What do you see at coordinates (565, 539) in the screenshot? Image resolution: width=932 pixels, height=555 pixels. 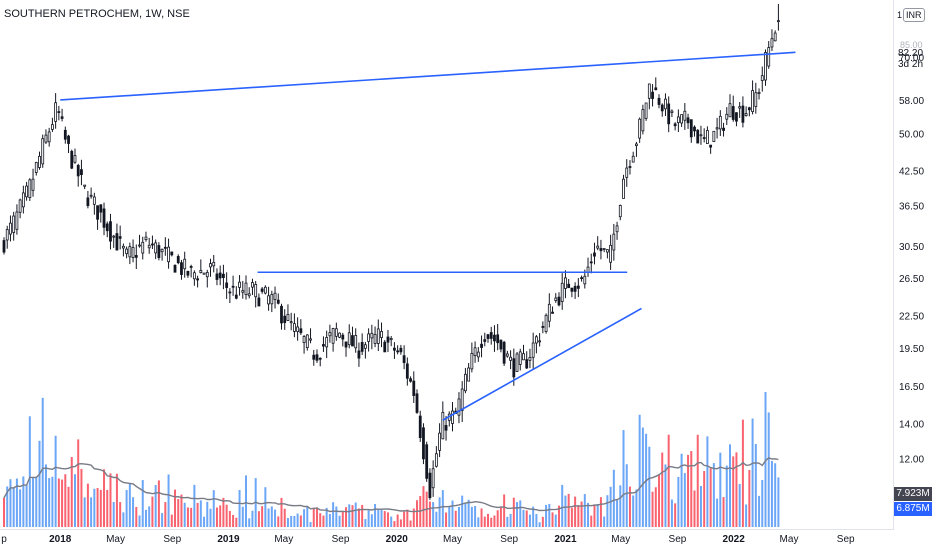 I see `x-tick-label: 2021` at bounding box center [565, 539].